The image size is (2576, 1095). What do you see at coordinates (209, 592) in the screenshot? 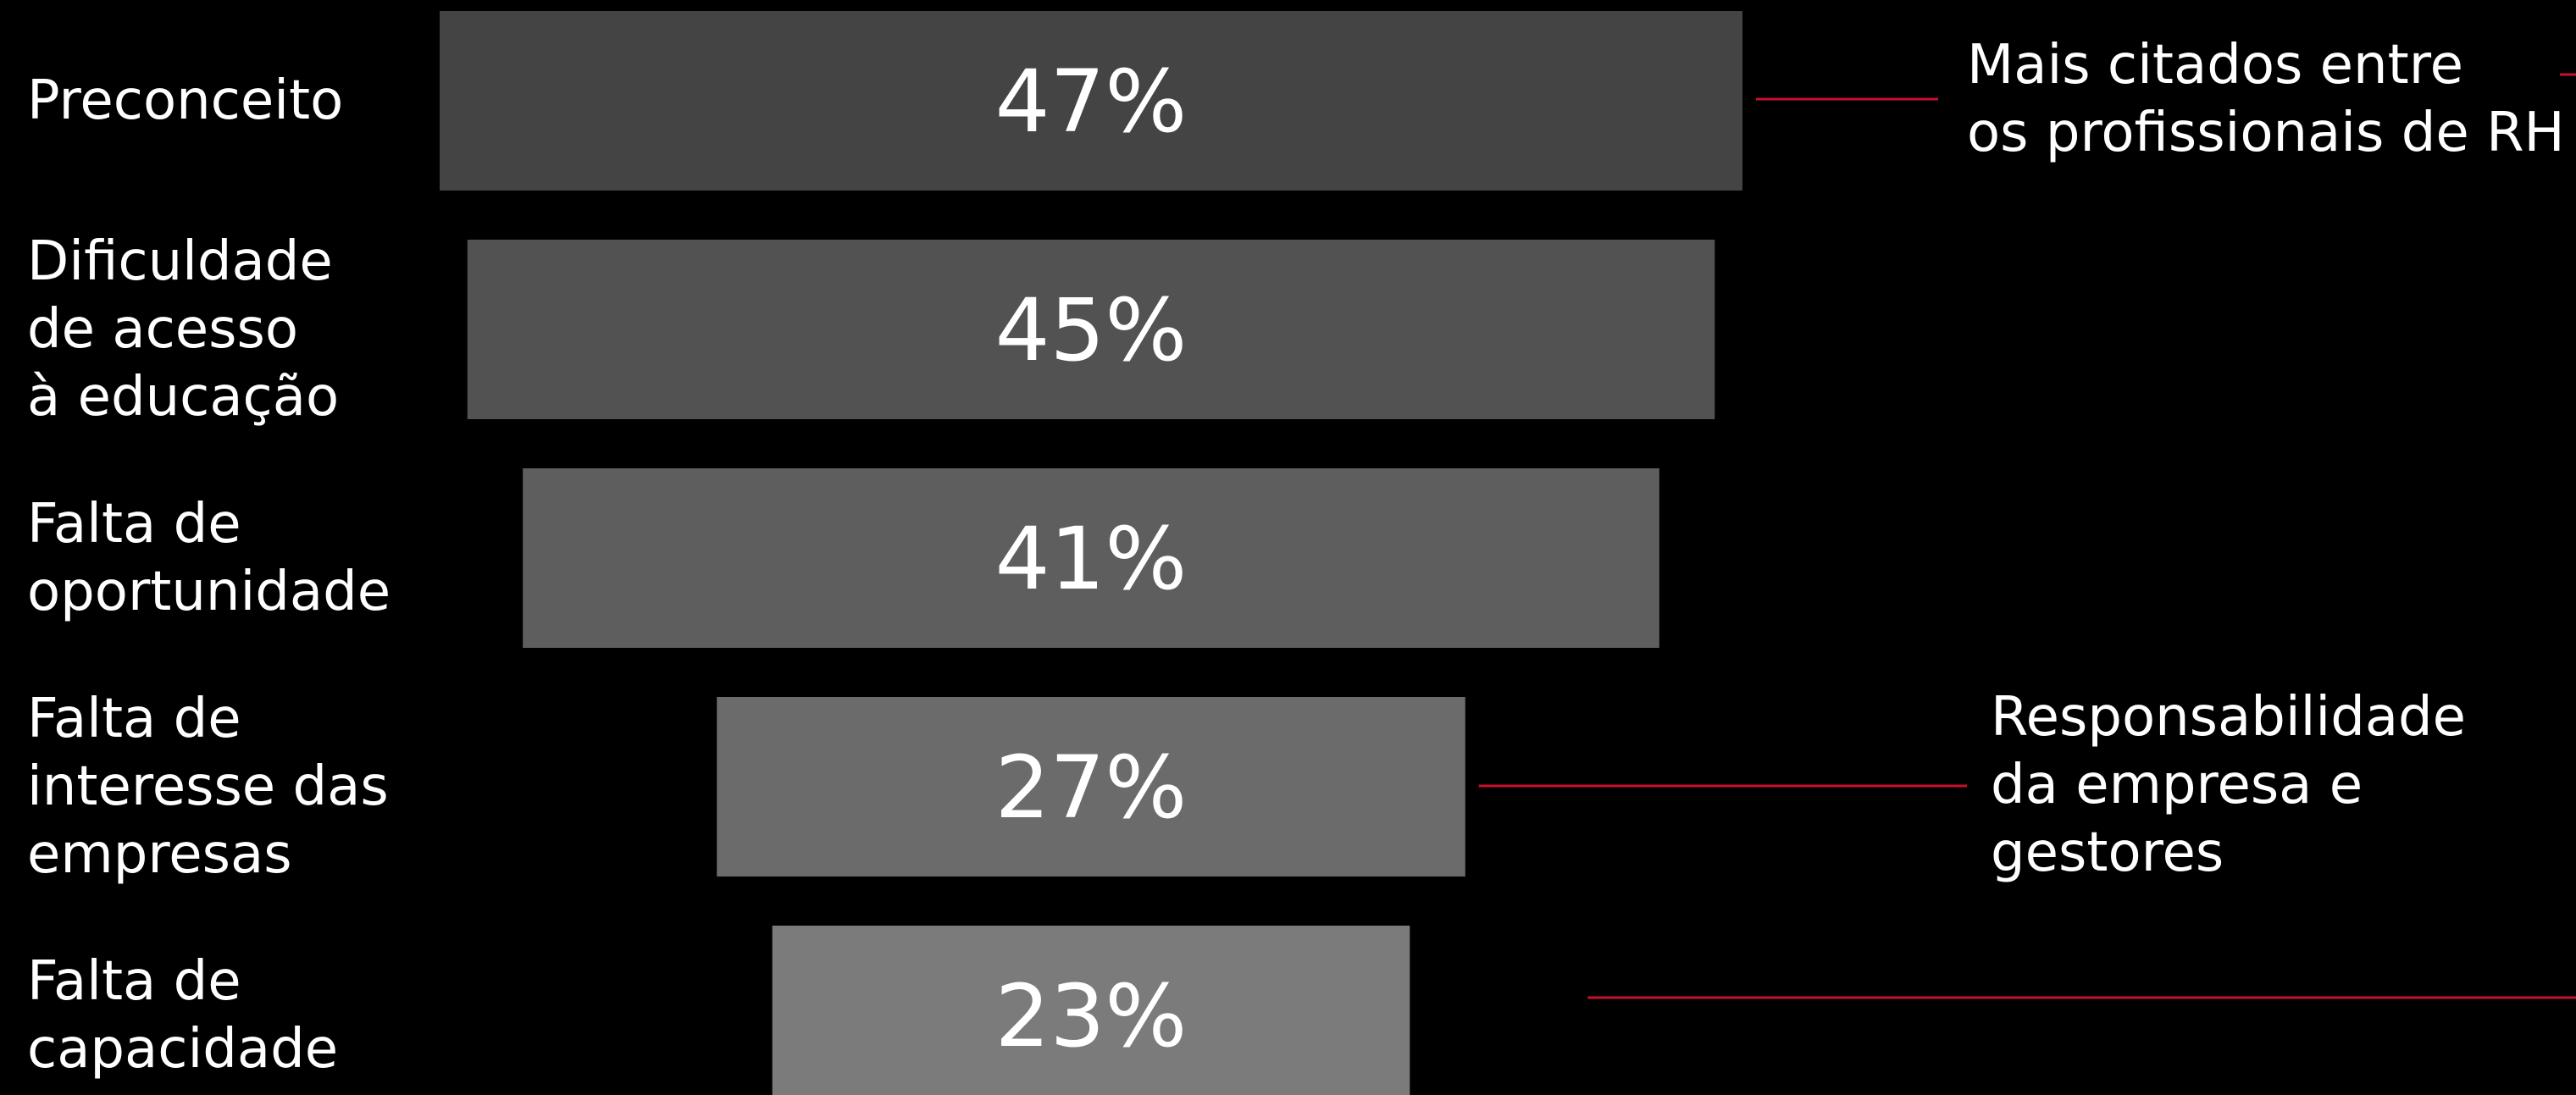
I see `category-label-line: oportunidade` at bounding box center [209, 592].